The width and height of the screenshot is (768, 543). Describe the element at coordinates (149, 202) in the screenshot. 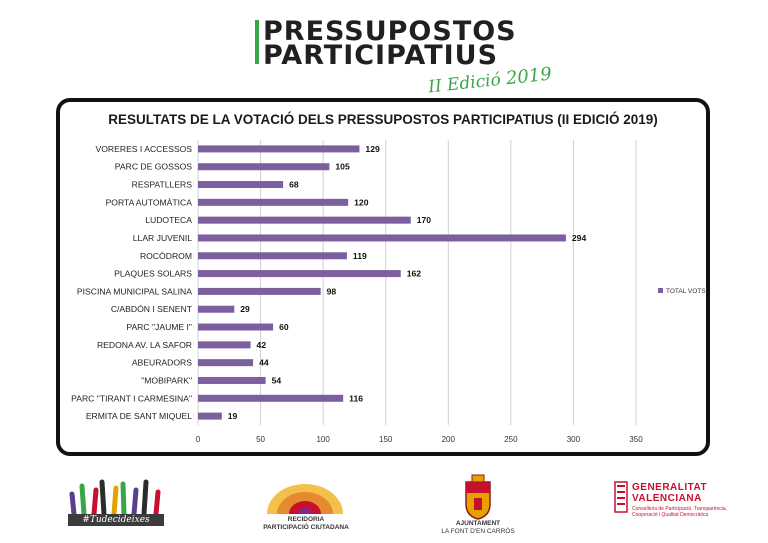

I see `category-label: PORTA AUTOMÀTICA` at that location.